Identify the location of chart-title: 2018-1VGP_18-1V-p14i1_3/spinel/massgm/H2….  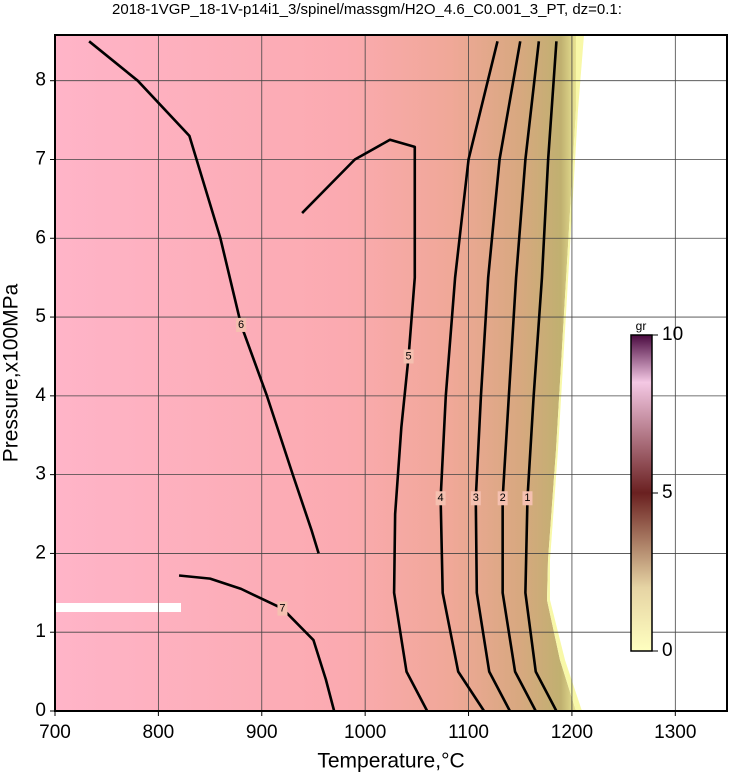
(367, 9).